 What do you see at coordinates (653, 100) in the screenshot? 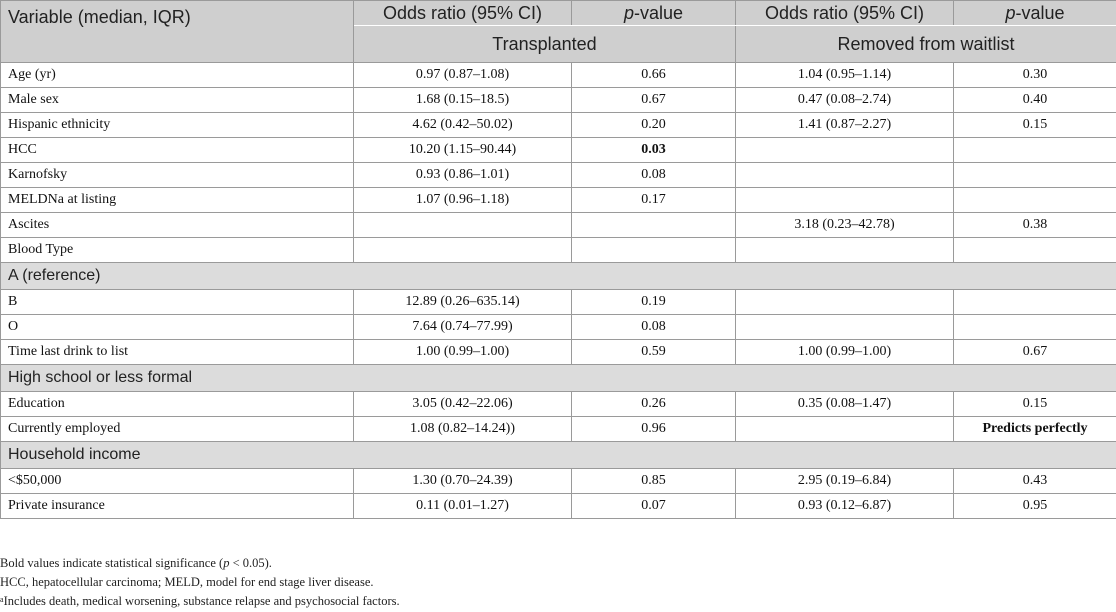
I see `transplanted-p-value: 0.67` at bounding box center [653, 100].